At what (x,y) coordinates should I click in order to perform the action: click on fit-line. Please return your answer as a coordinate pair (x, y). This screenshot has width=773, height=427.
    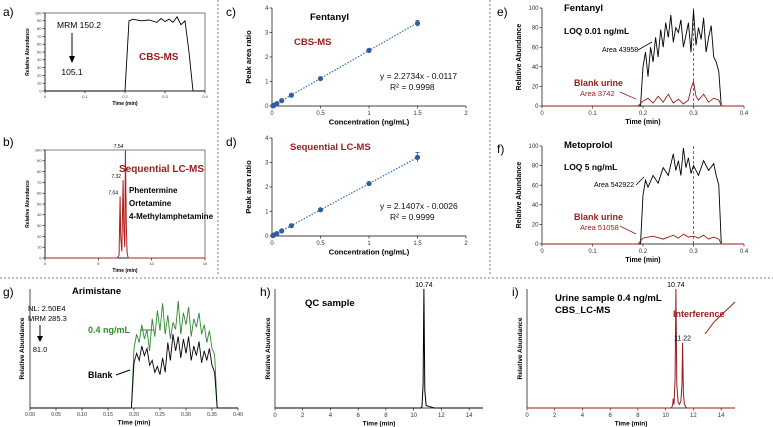
    Looking at the image, I should click on (344, 196).